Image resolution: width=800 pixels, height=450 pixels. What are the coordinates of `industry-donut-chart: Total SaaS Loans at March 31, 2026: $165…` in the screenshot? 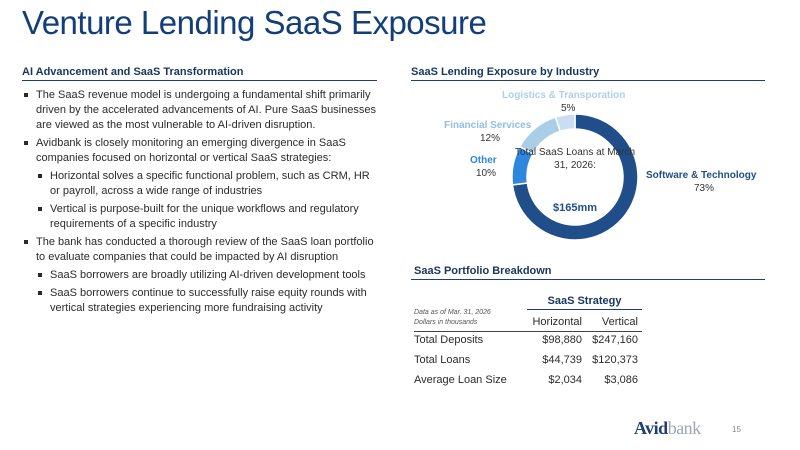 It's located at (575, 177).